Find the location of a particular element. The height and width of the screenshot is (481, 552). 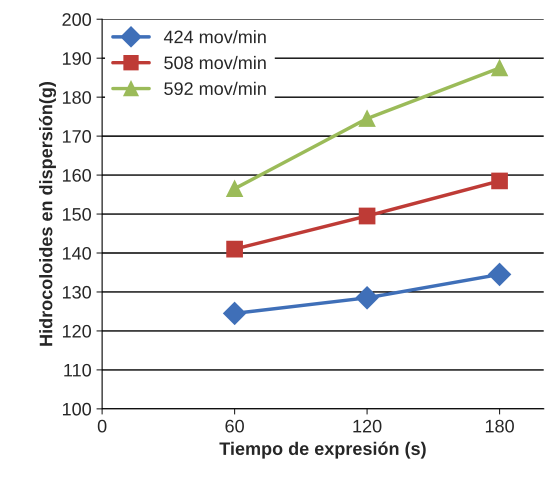

y-tick-label: 190 is located at coordinates (76, 58).